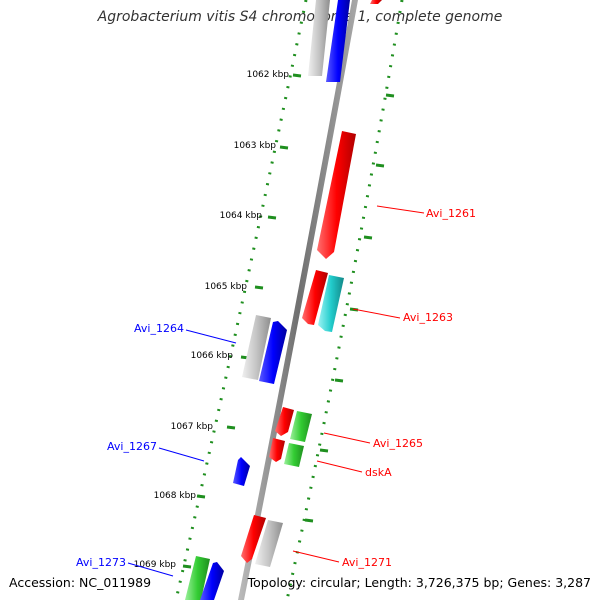 Image resolution: width=600 pixels, height=600 pixels. What do you see at coordinates (268, 75) in the screenshot?
I see `scale-label: 1062 kbp` at bounding box center [268, 75].